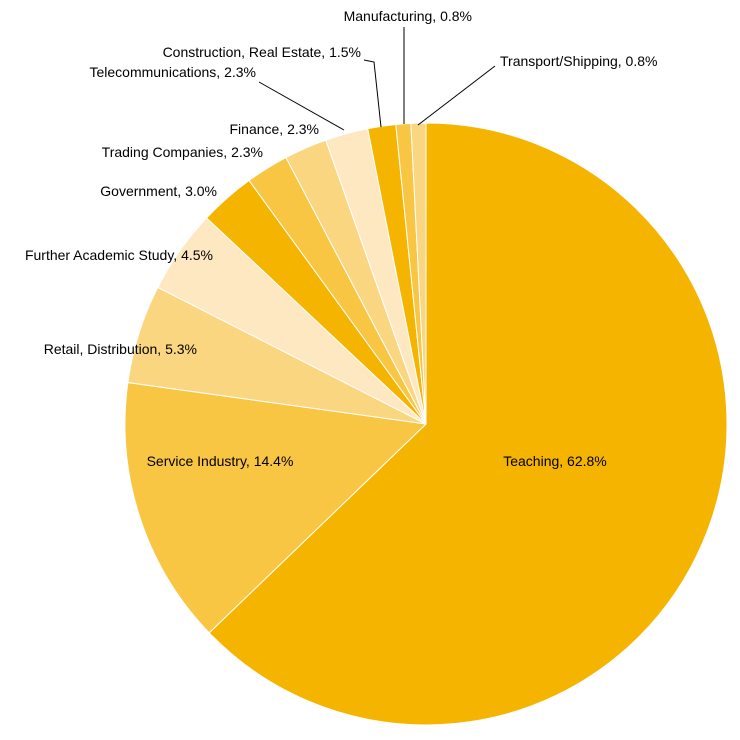 The width and height of the screenshot is (740, 740). Describe the element at coordinates (418, 273) in the screenshot. I see `pie-slice-transport-shipping` at that location.